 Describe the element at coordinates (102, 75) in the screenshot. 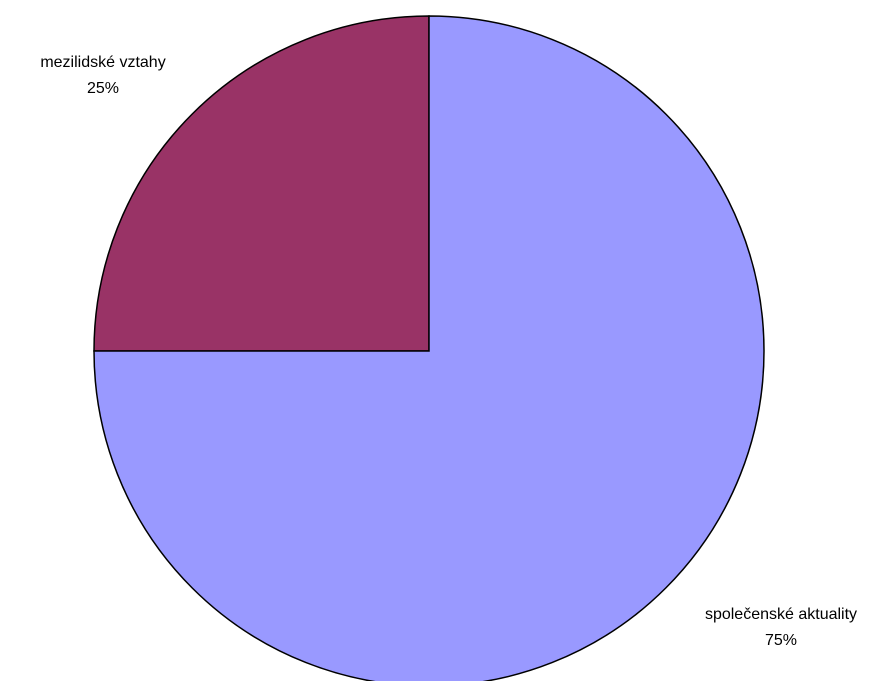

I see `slice-label-mezilidske-vztahy: mezilidské vztahy 25%` at that location.